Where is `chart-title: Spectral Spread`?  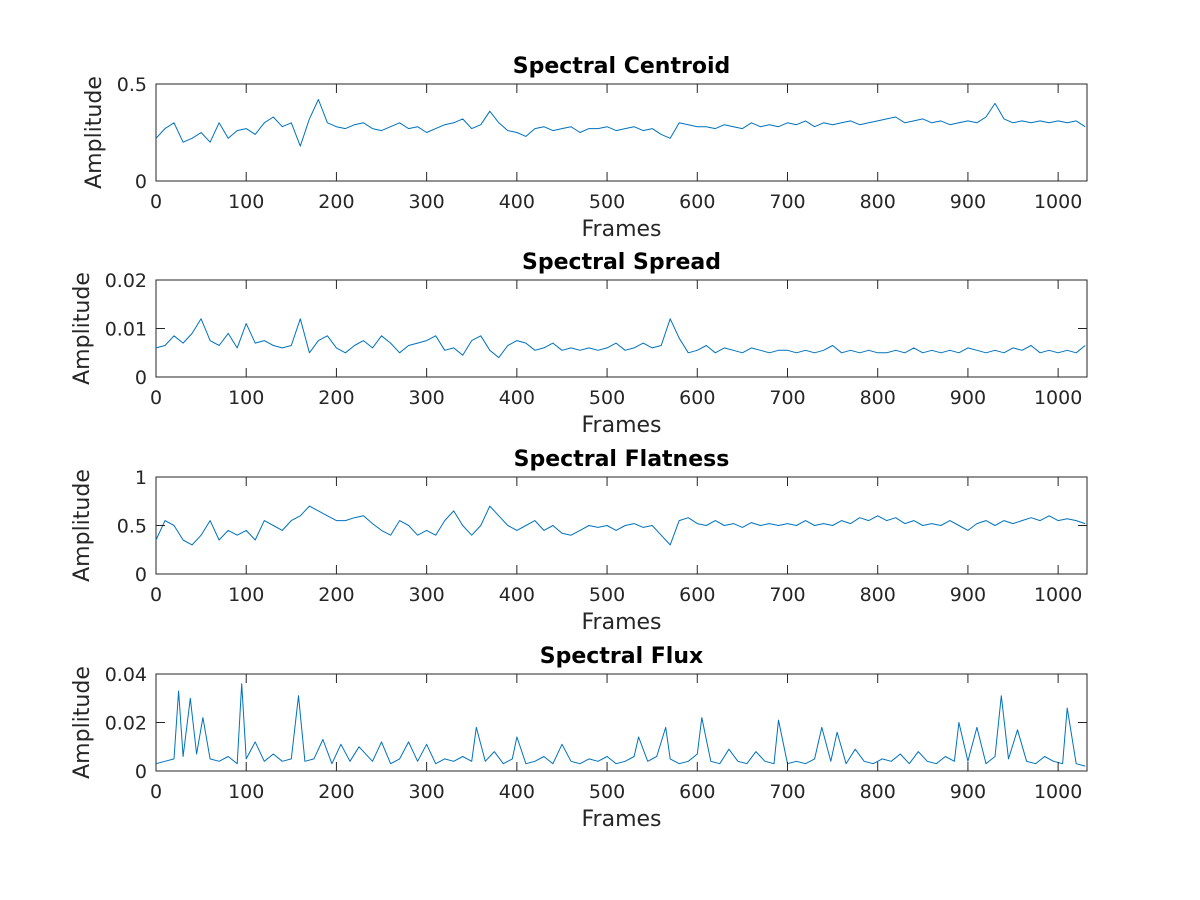
chart-title: Spectral Spread is located at coordinates (621, 262).